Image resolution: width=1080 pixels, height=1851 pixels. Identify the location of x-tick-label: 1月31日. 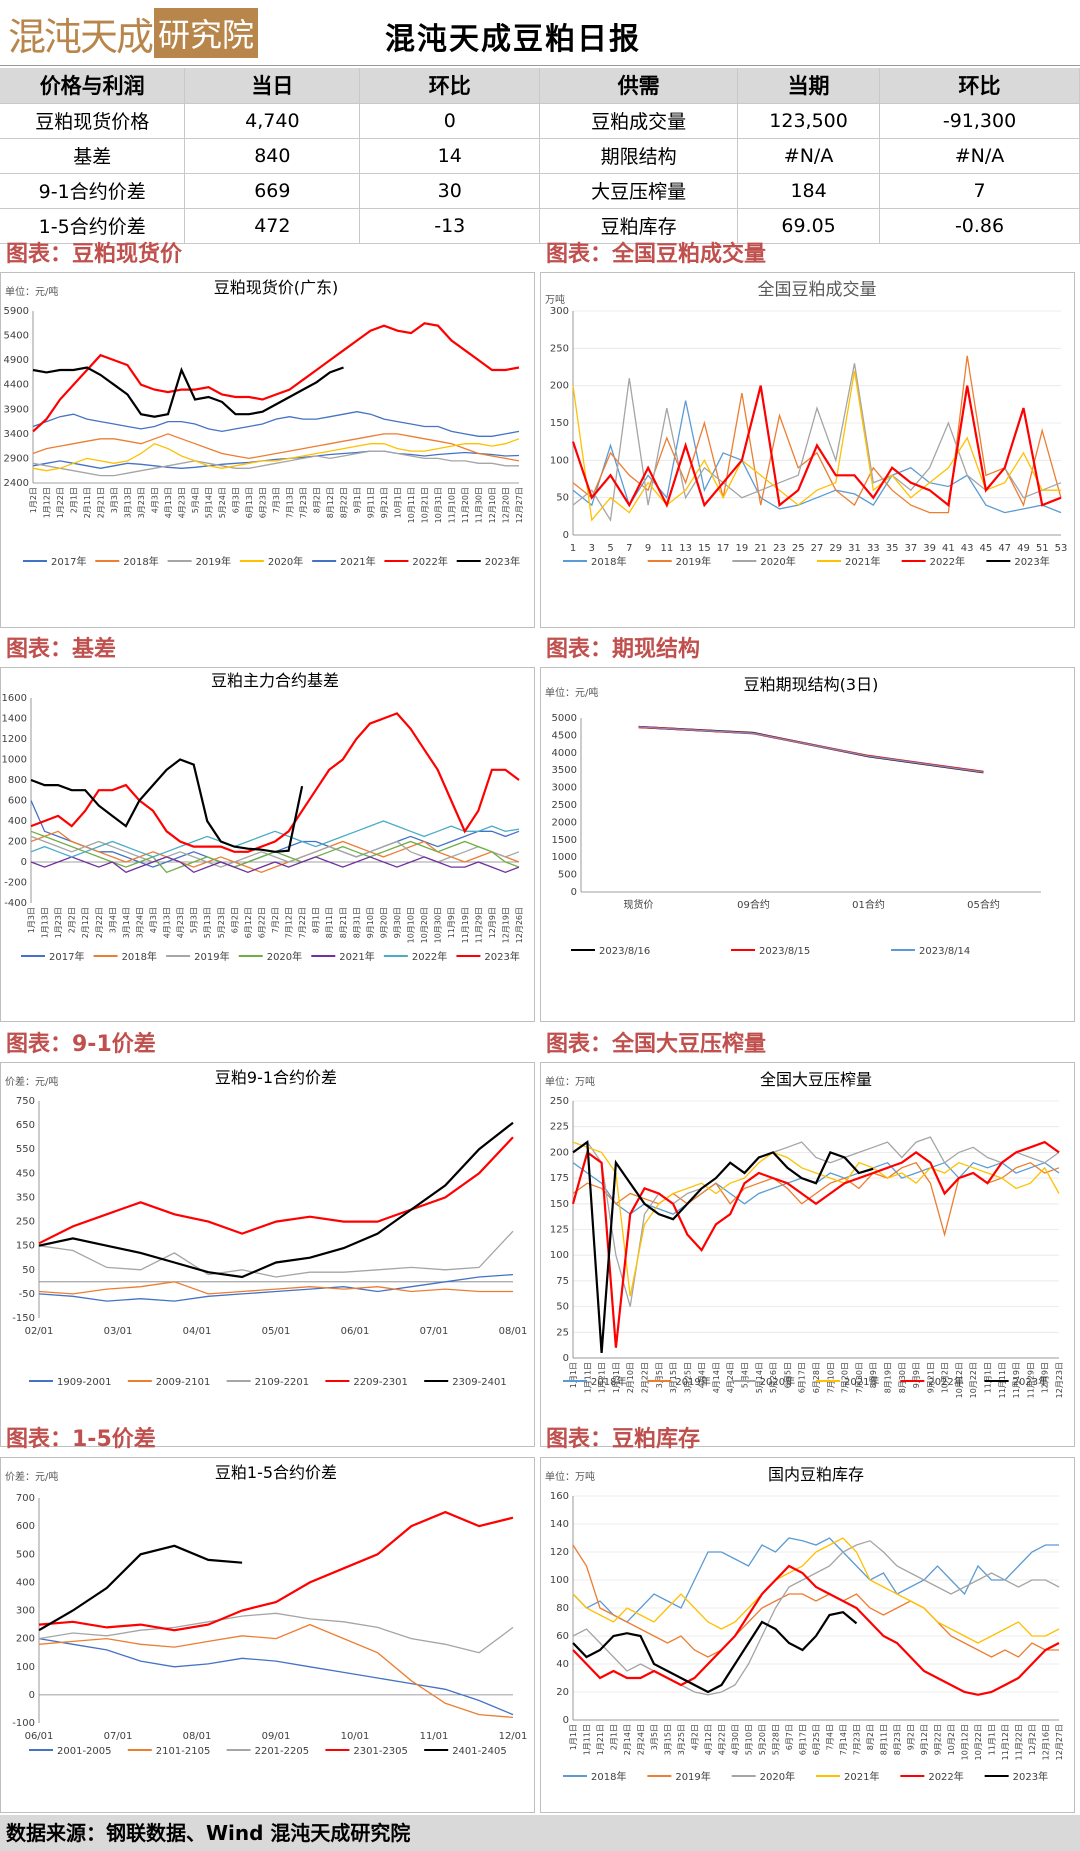
(616, 1377).